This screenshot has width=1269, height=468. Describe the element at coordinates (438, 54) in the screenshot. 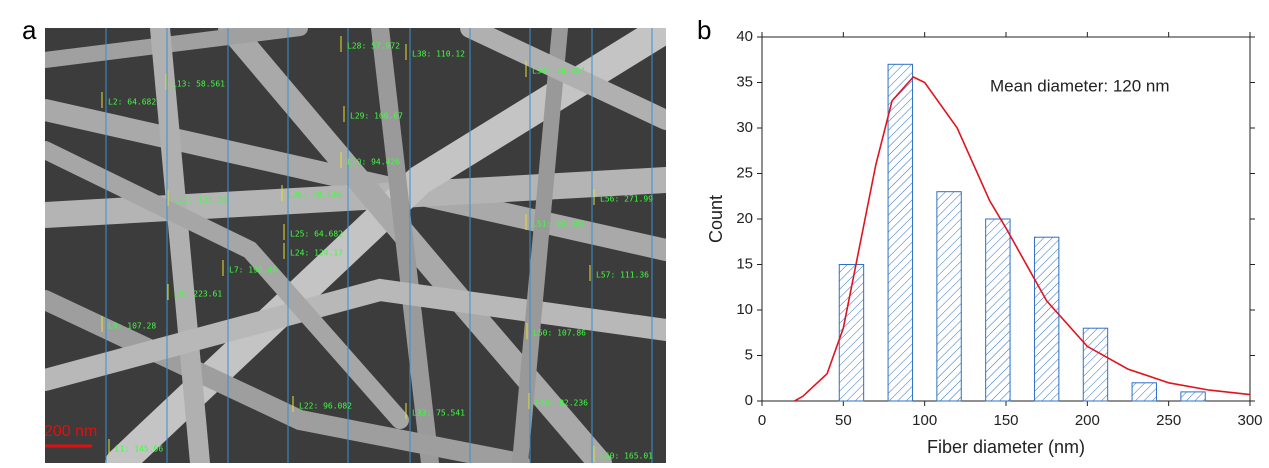

I see `measurement-label: L38: 110.12` at that location.